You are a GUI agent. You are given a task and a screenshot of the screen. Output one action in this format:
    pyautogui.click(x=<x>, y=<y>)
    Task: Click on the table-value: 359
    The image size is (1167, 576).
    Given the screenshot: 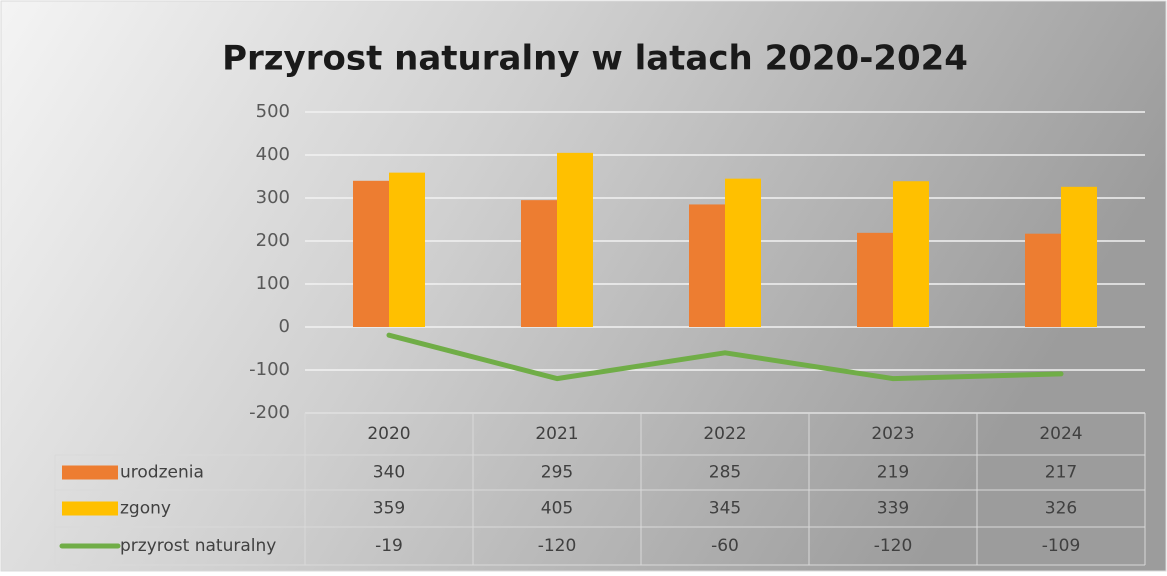 What is the action you would take?
    pyautogui.click(x=389, y=509)
    